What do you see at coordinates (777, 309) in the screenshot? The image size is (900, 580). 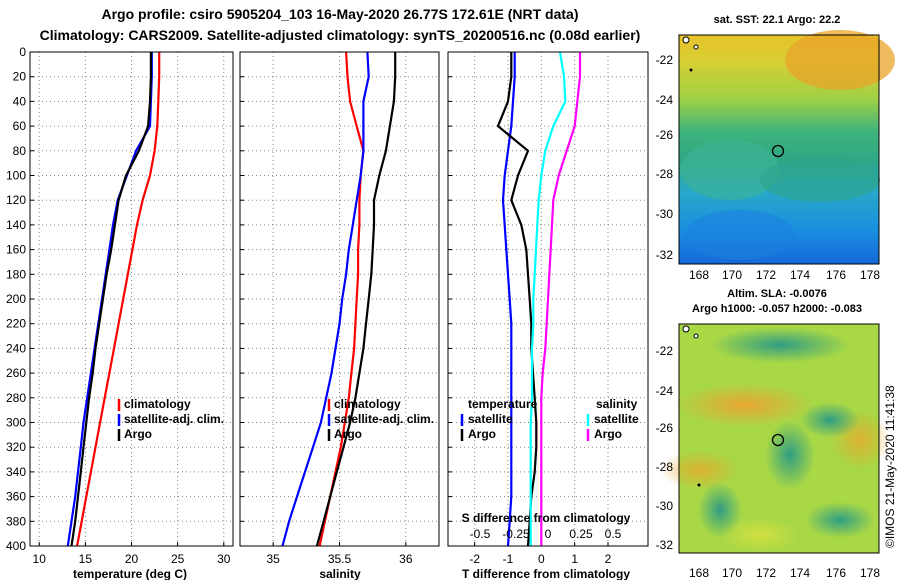 I see `sla-map-subtitle: Argo h1000: -0.057 h2000: -0.083` at bounding box center [777, 309].